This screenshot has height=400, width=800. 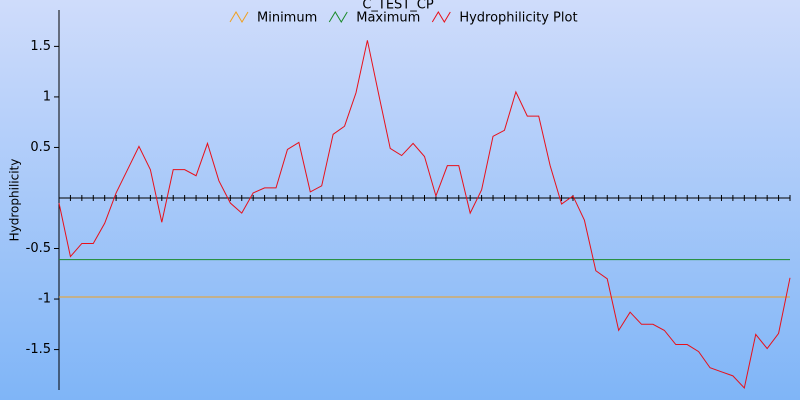 What do you see at coordinates (38, 248) in the screenshot?
I see `y-tick-label: -0.5` at bounding box center [38, 248].